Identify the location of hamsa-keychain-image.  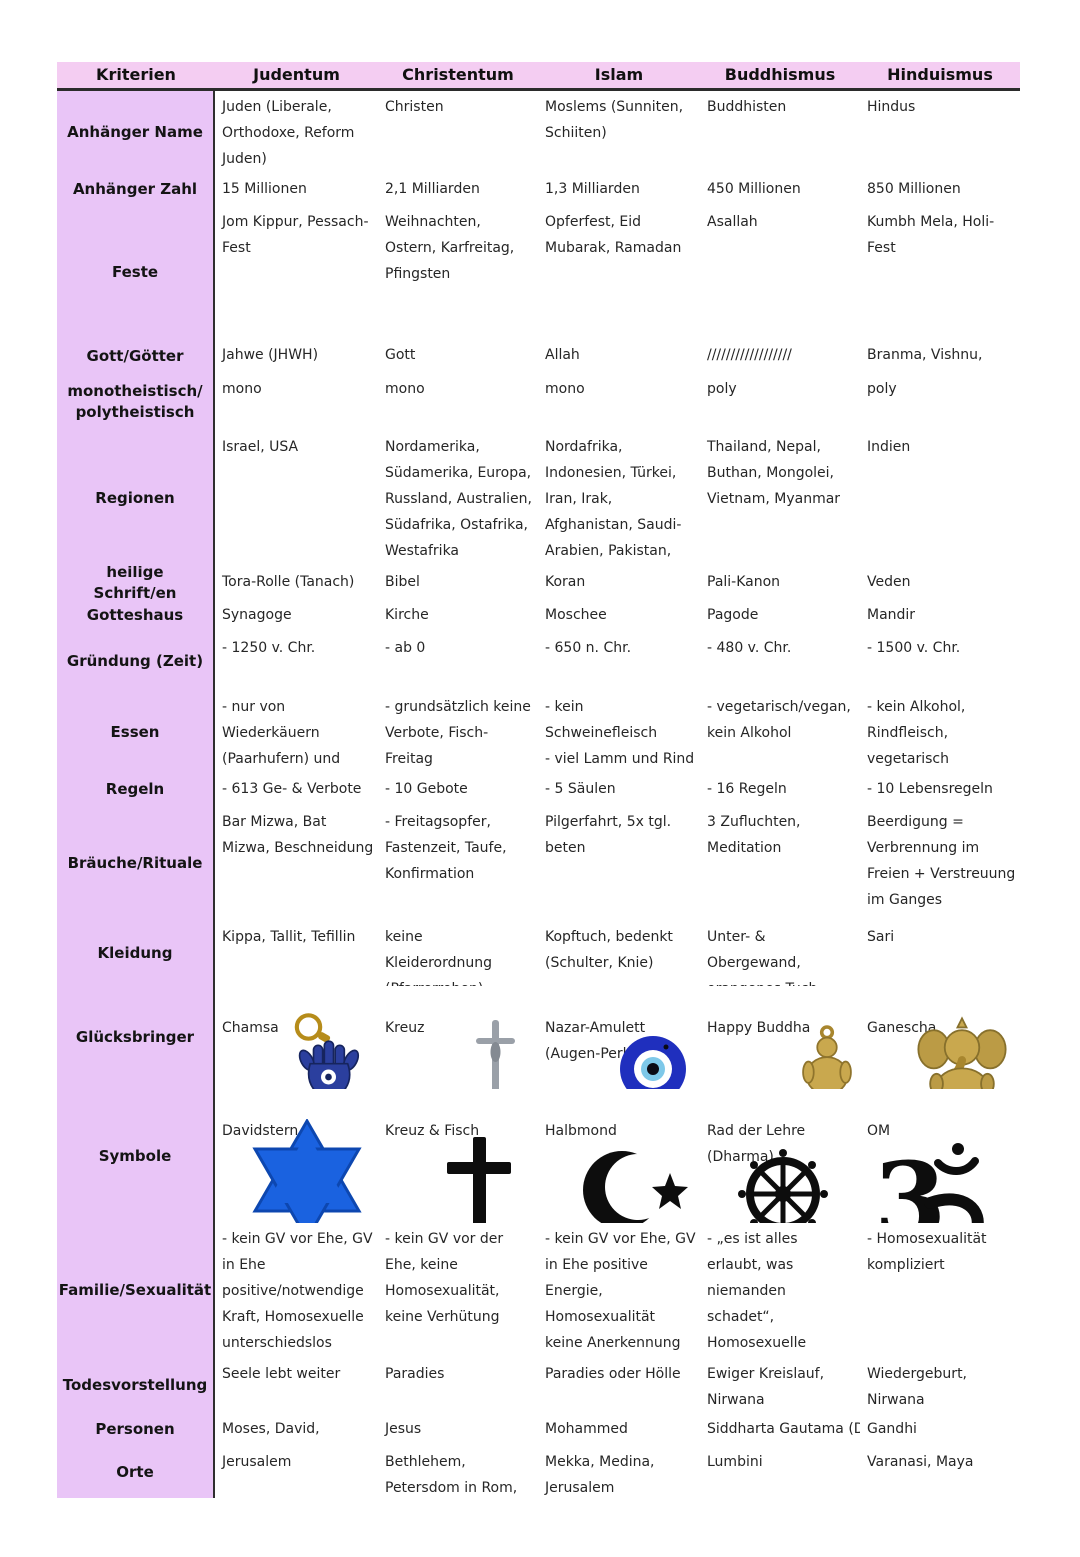
(321, 1037).